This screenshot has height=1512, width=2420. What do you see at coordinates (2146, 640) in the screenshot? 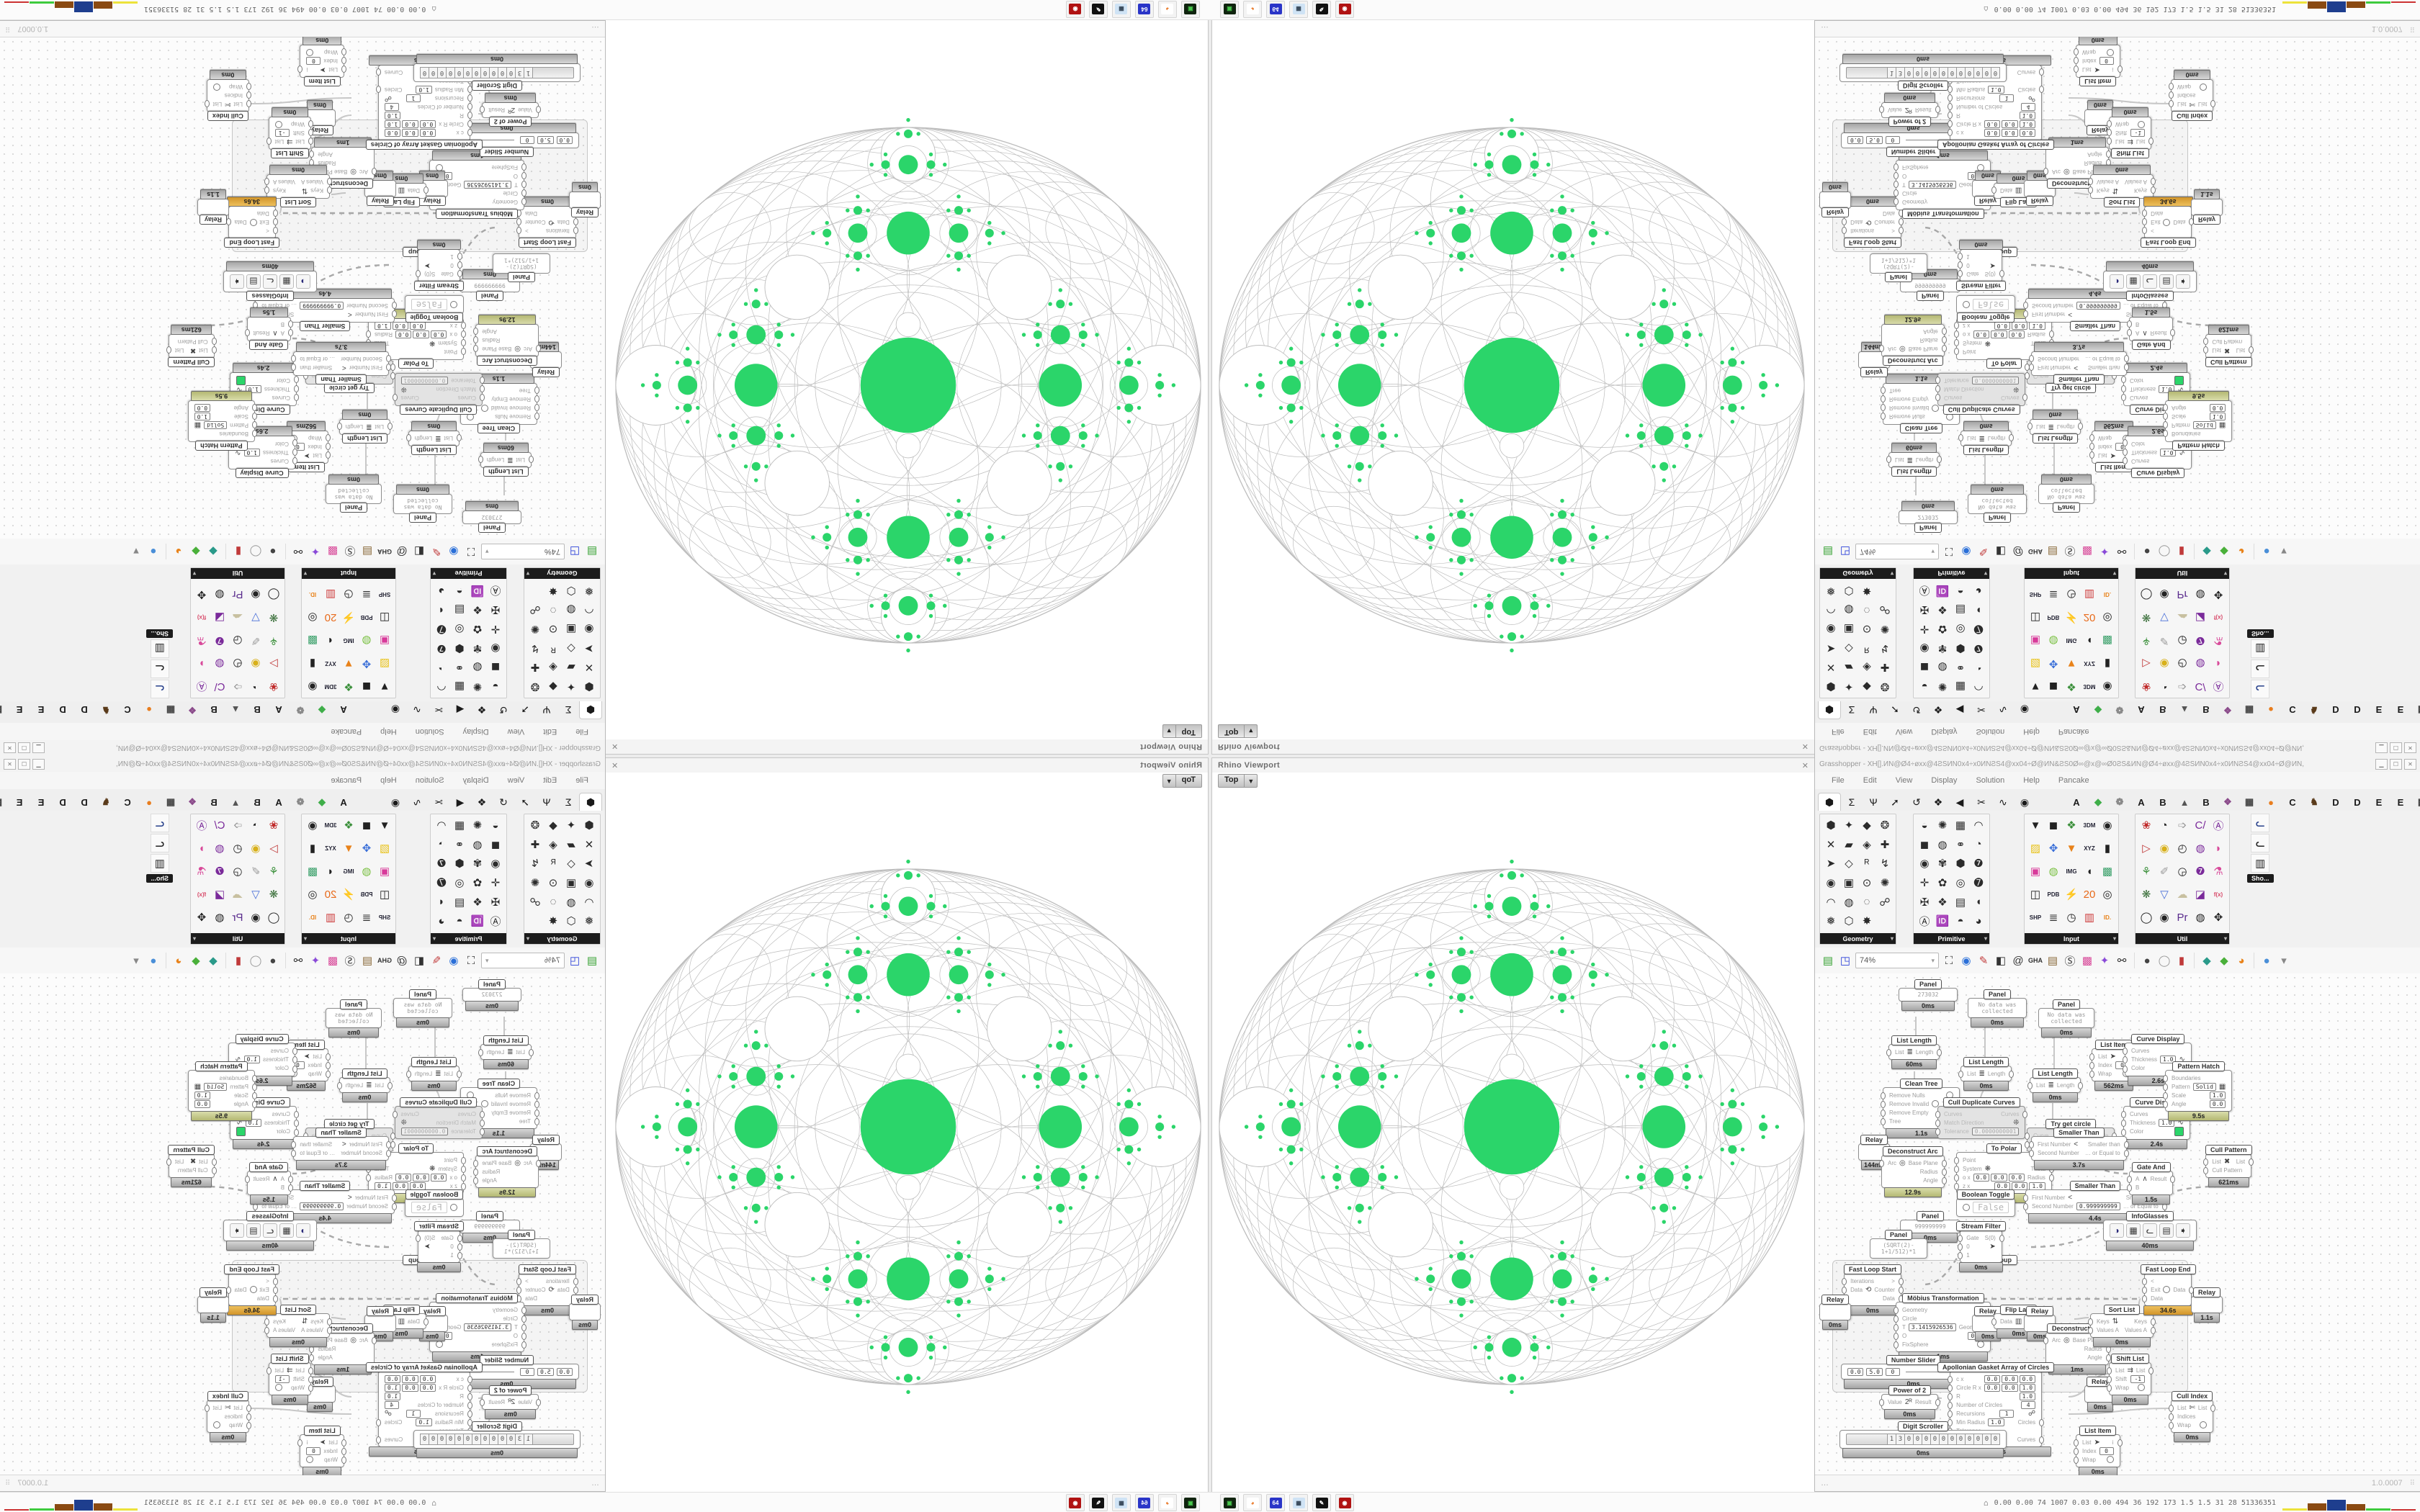
I see `component-icon: ⚘` at bounding box center [2146, 640].